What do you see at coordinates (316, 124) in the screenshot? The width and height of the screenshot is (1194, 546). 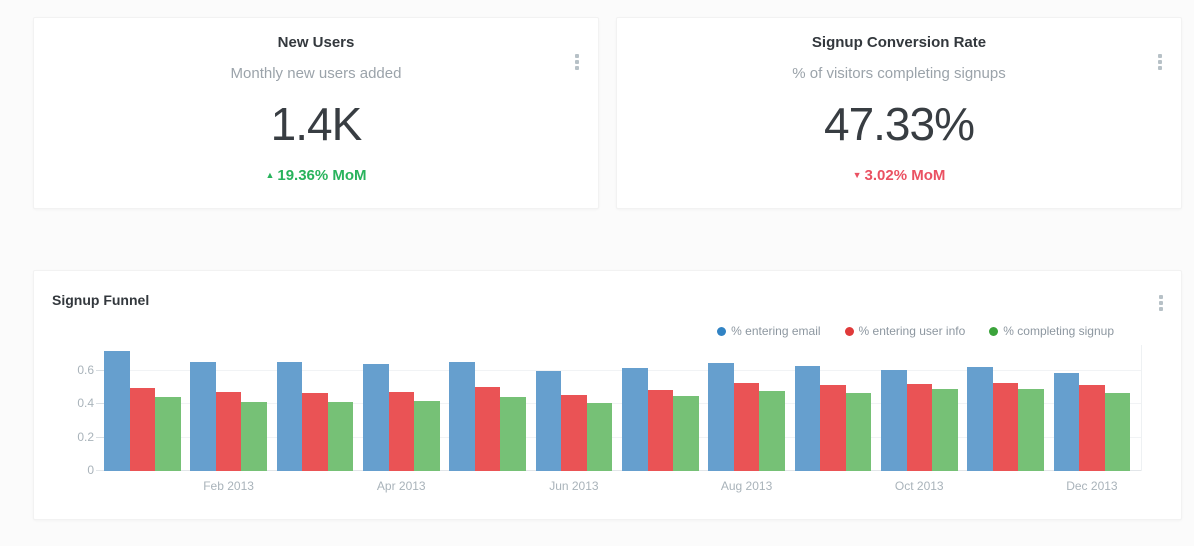 I see `kpi-value: 1.4K` at bounding box center [316, 124].